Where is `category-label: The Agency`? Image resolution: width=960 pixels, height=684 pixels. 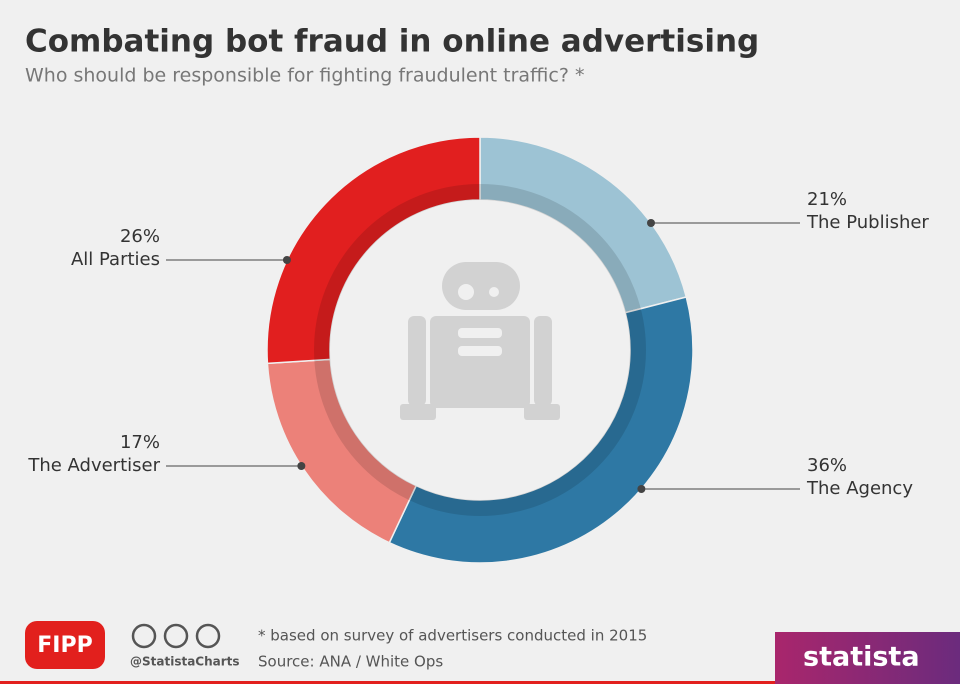
category-label: The Agency is located at coordinates (859, 488).